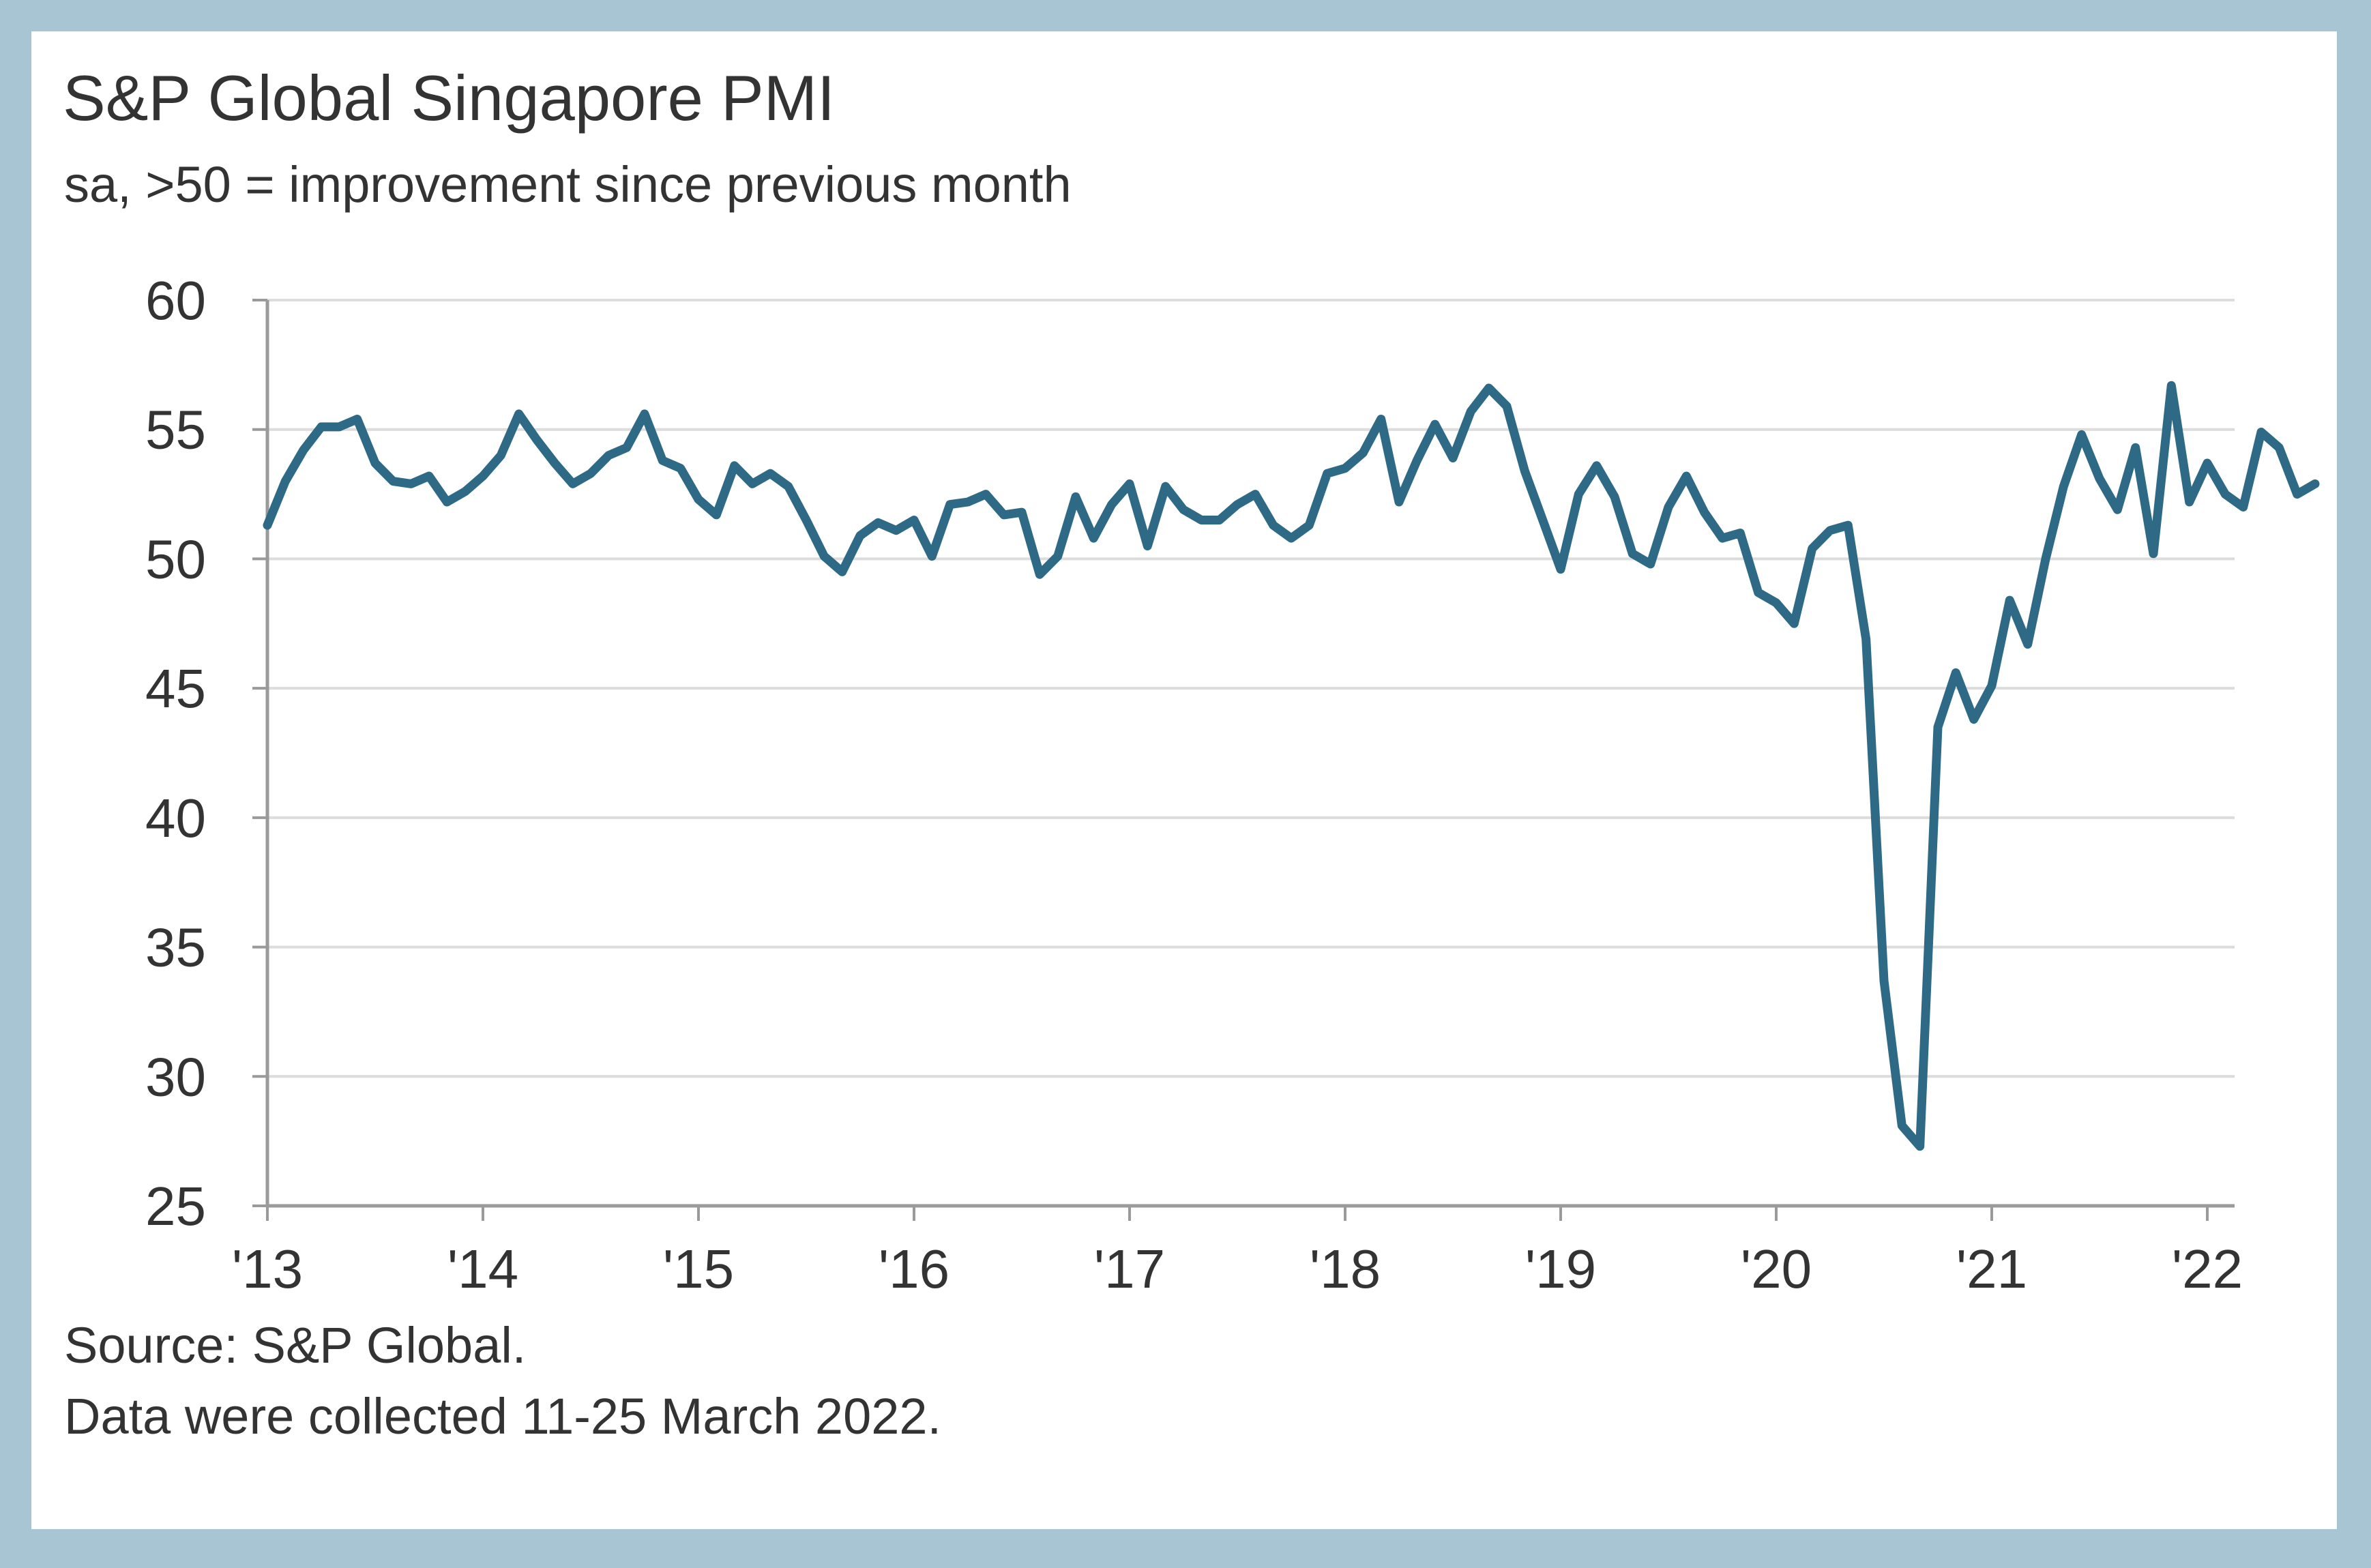 This screenshot has height=1568, width=2371. I want to click on x-tick-label-6: '19, so click(1561, 1269).